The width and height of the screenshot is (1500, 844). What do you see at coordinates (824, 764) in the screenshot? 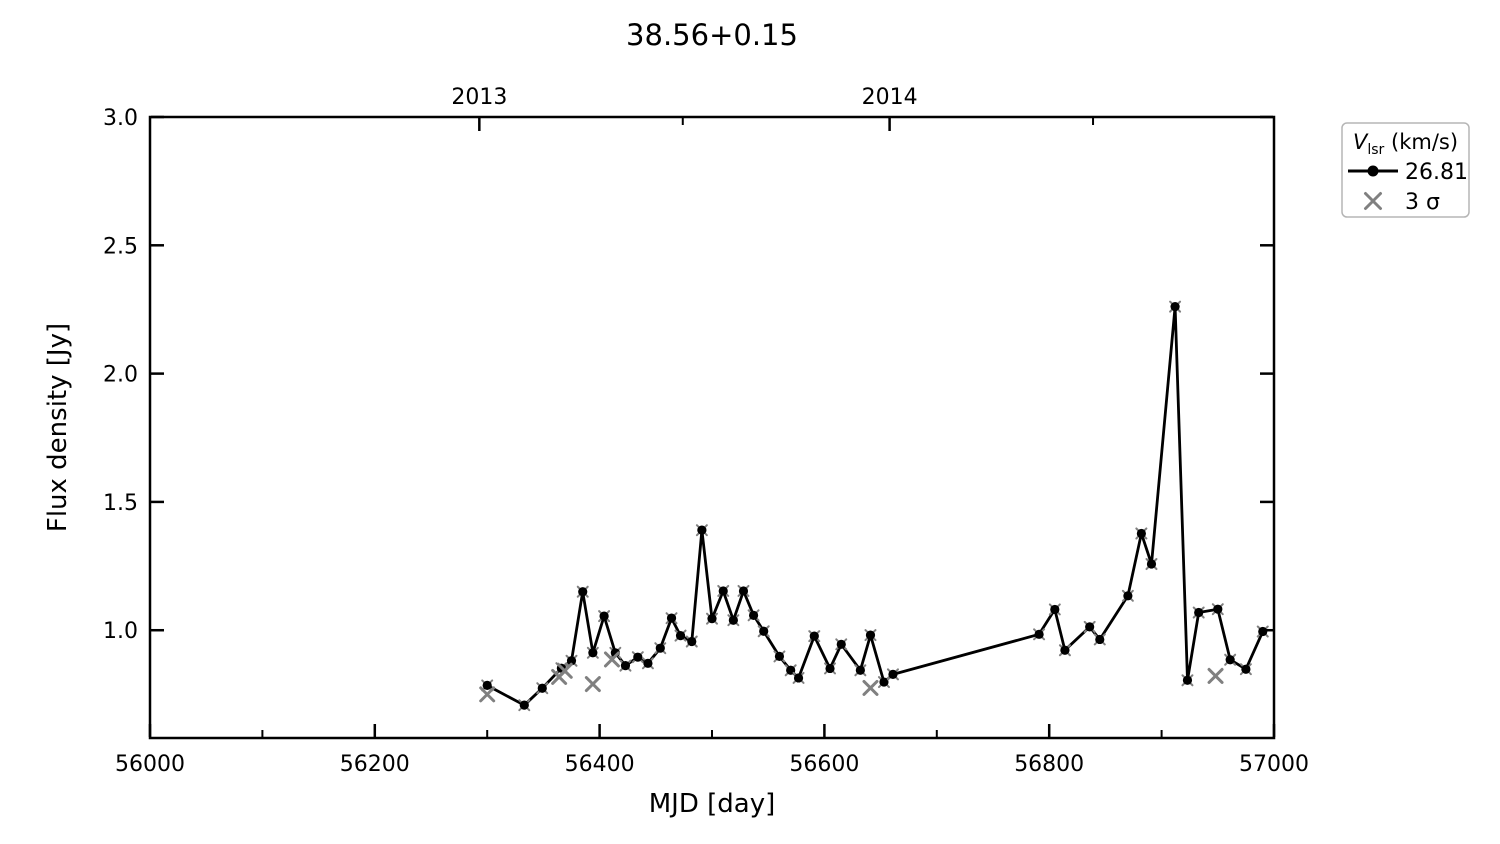
I see `x-tick-label: 56600` at bounding box center [824, 764].